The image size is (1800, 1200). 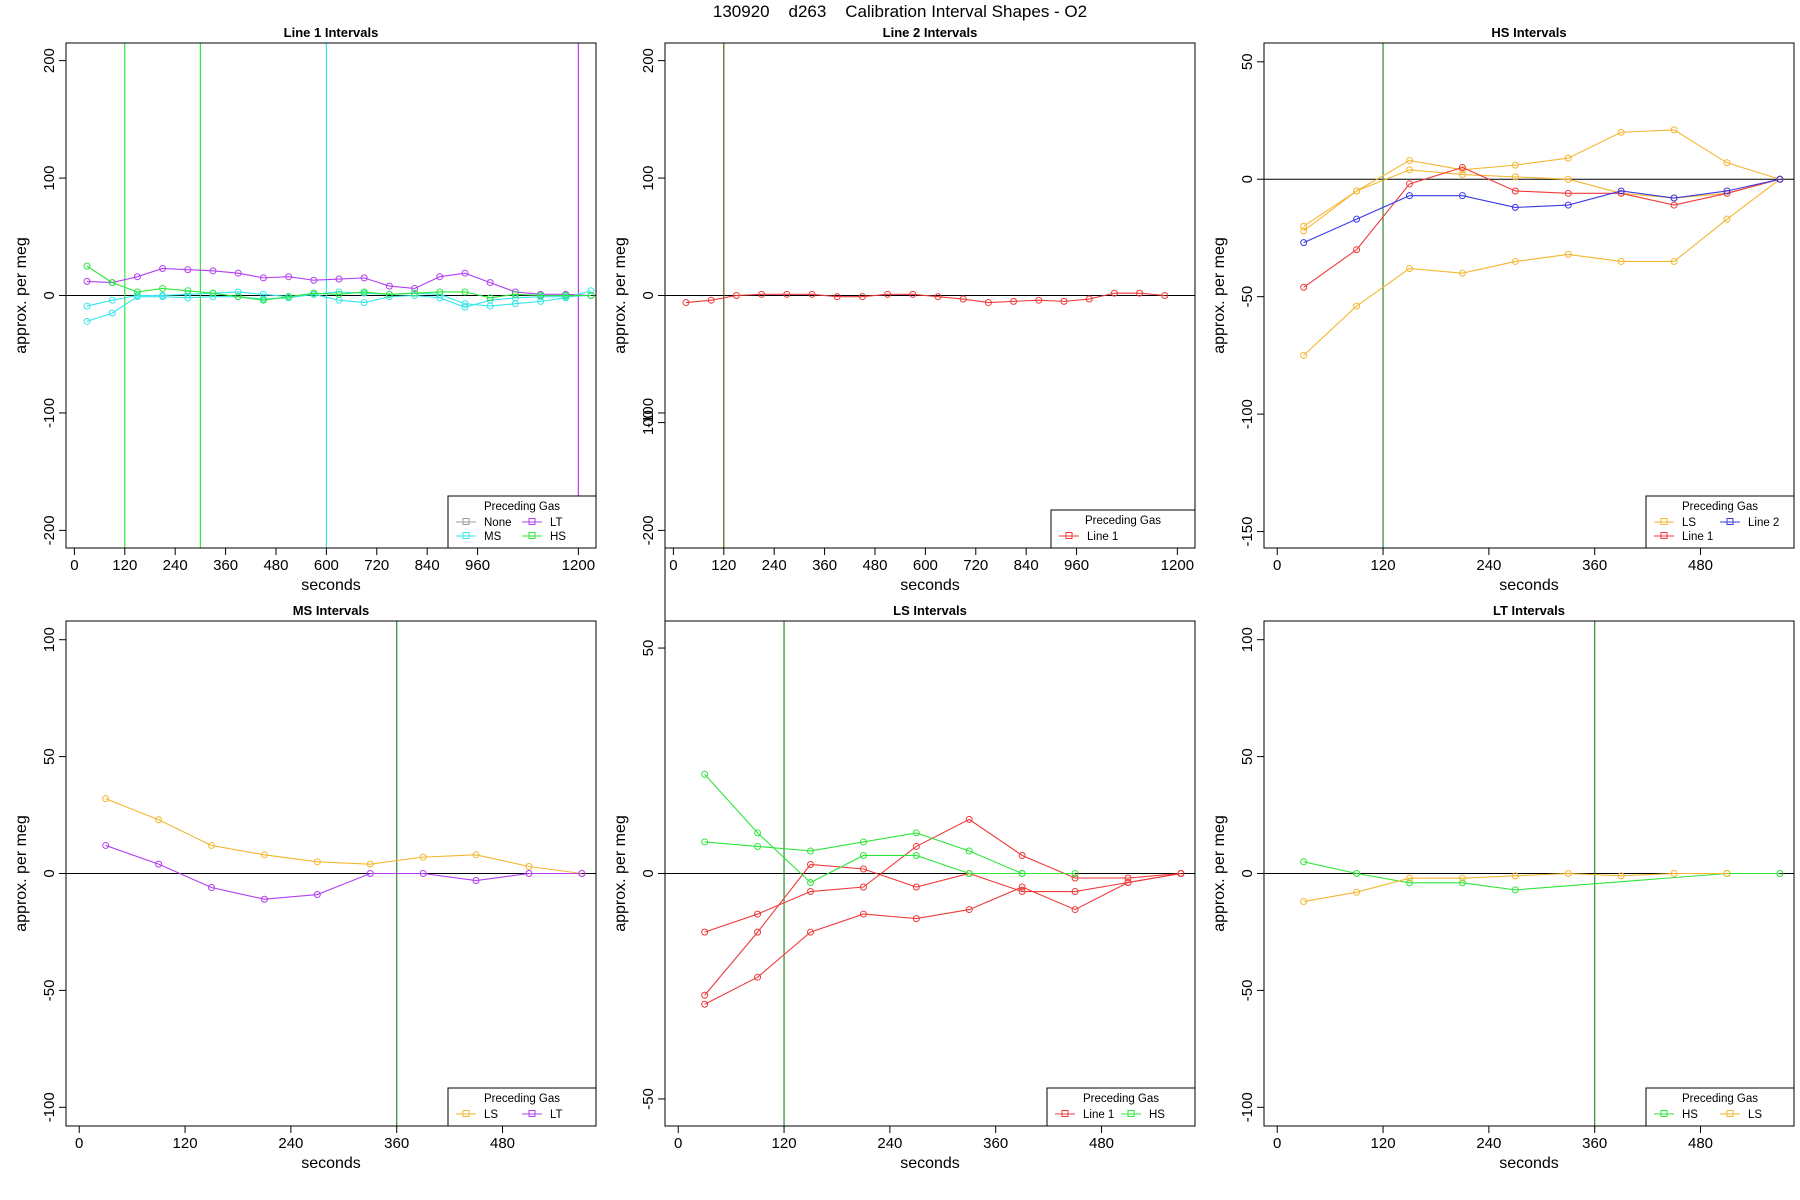 I want to click on chart-title: Line 1 Intervals, so click(x=331, y=32).